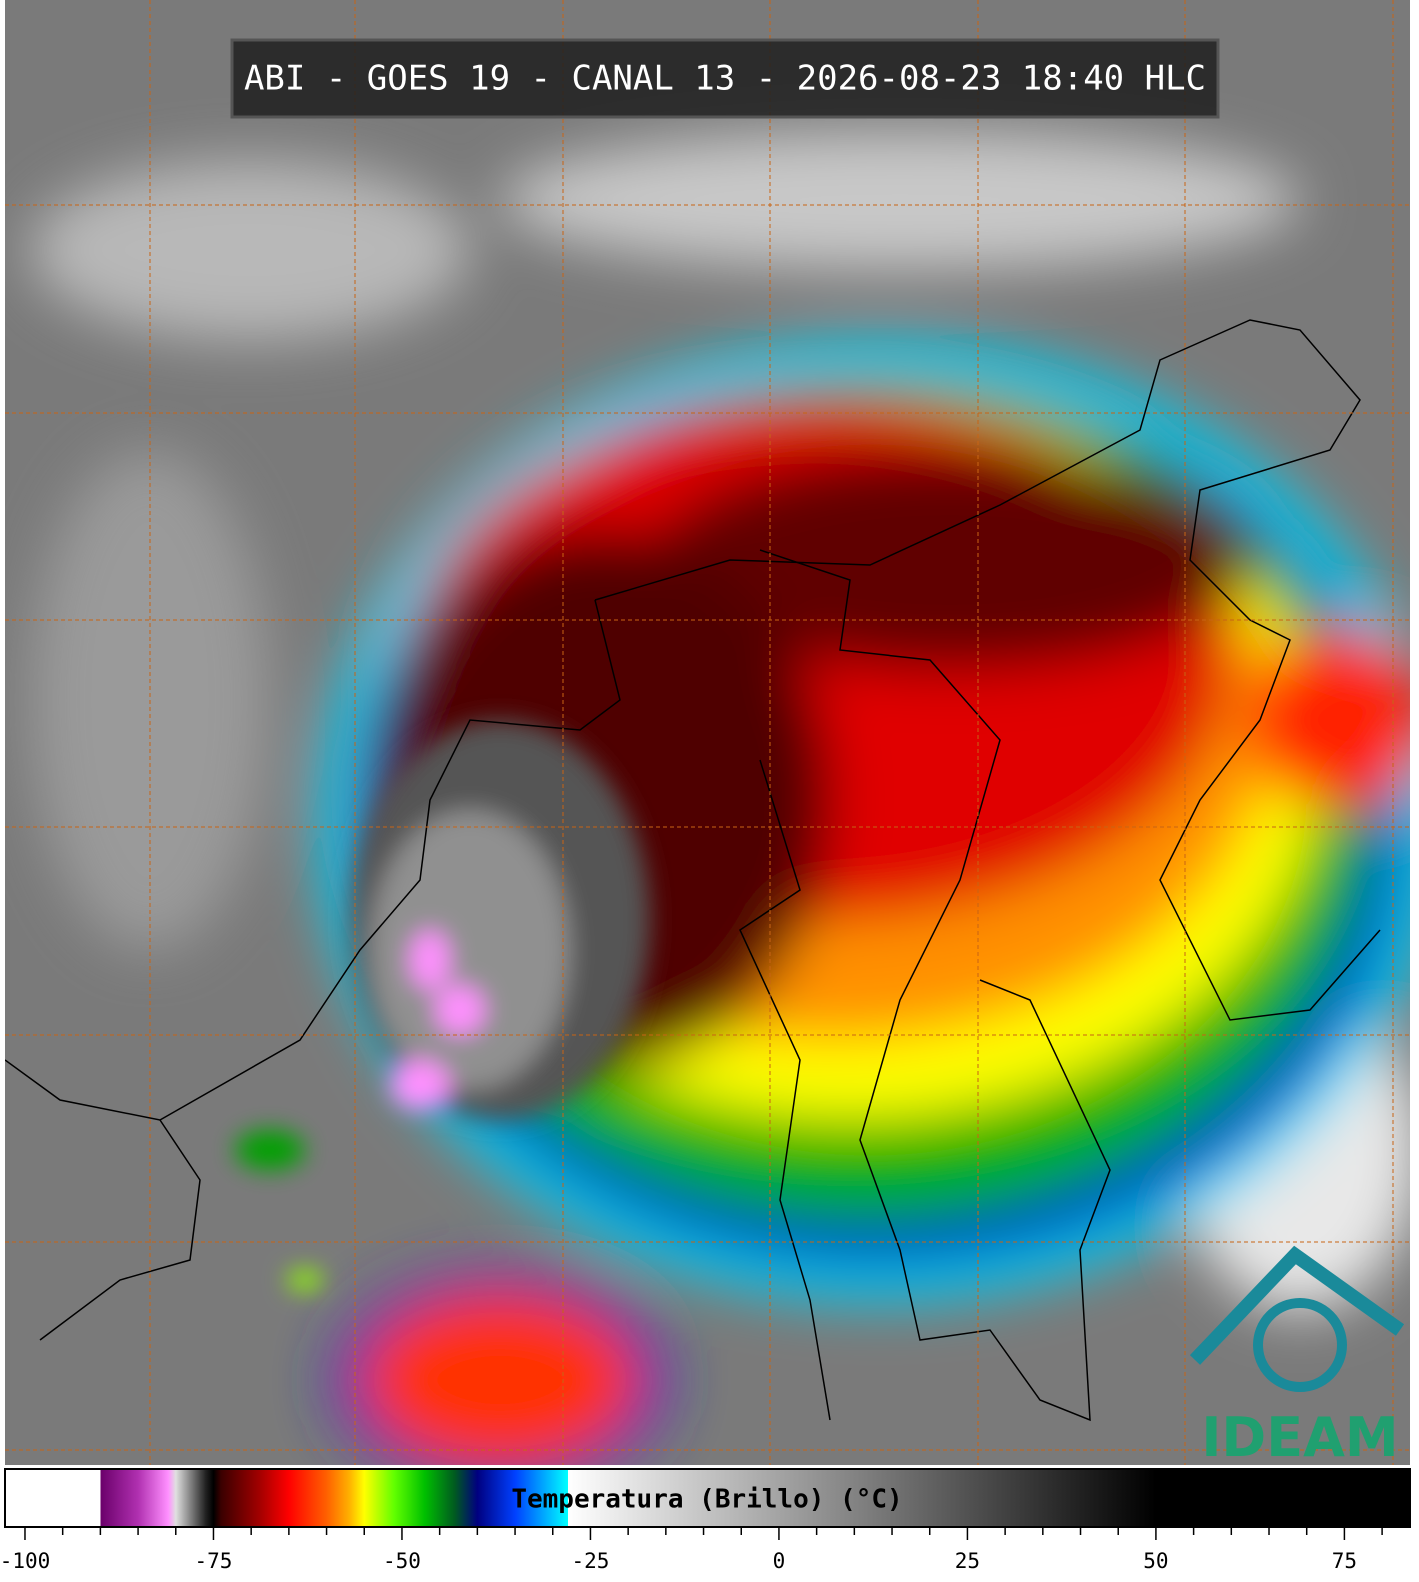 This screenshot has height=1582, width=1419. I want to click on tick-label: 25, so click(967, 1561).